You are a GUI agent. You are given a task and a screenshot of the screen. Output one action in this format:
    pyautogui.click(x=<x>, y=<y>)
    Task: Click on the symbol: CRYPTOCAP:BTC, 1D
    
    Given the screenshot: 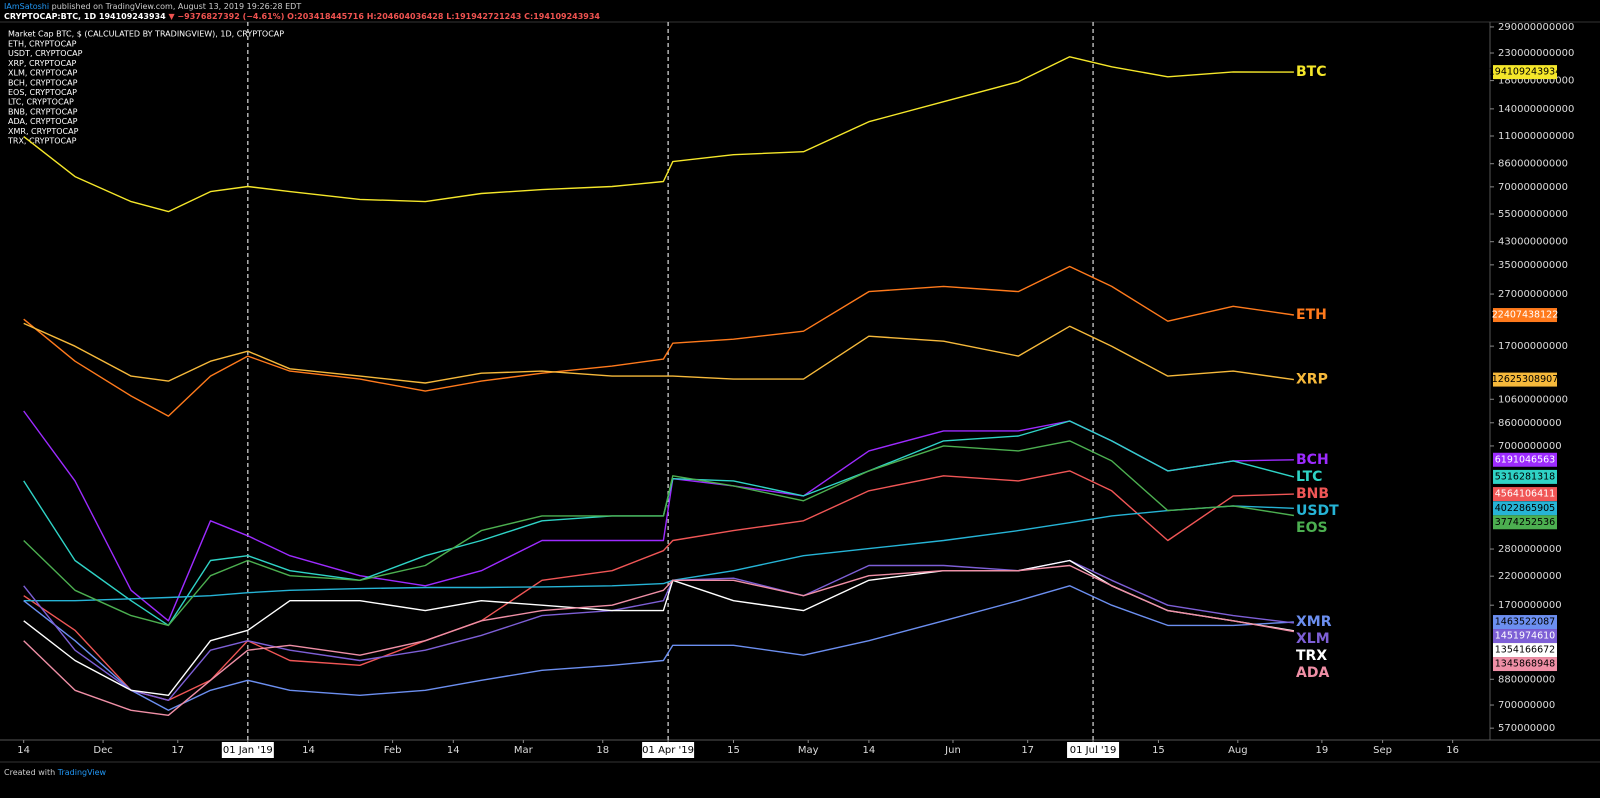 What is the action you would take?
    pyautogui.click(x=50, y=16)
    